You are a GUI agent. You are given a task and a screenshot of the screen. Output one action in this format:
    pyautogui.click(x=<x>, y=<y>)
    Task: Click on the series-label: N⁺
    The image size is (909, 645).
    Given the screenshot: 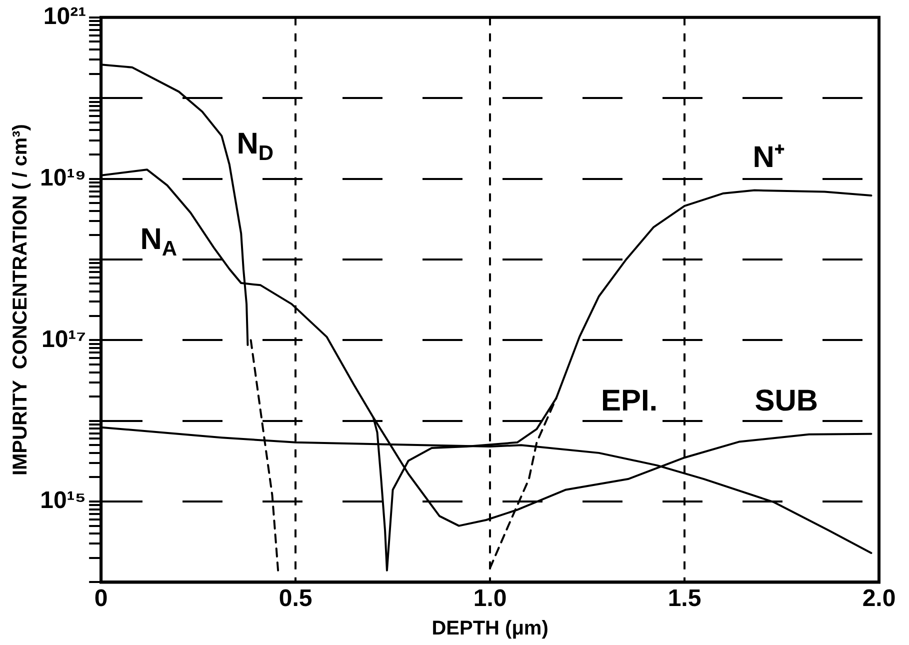 What is the action you would take?
    pyautogui.click(x=768, y=157)
    